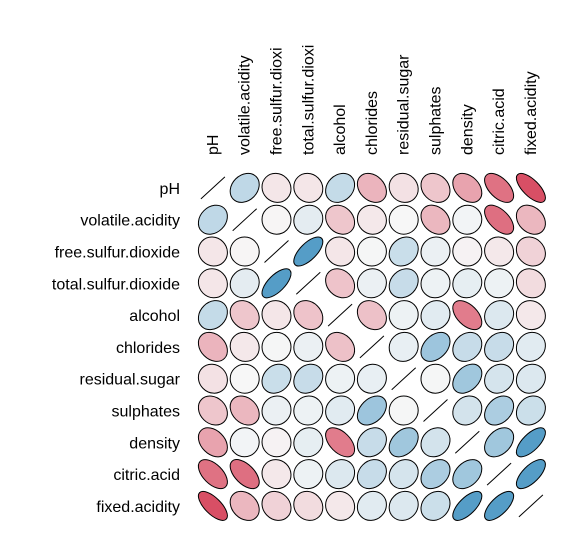 The height and width of the screenshot is (555, 568). I want to click on row-label: total.sulfur.dioxide, so click(116, 284).